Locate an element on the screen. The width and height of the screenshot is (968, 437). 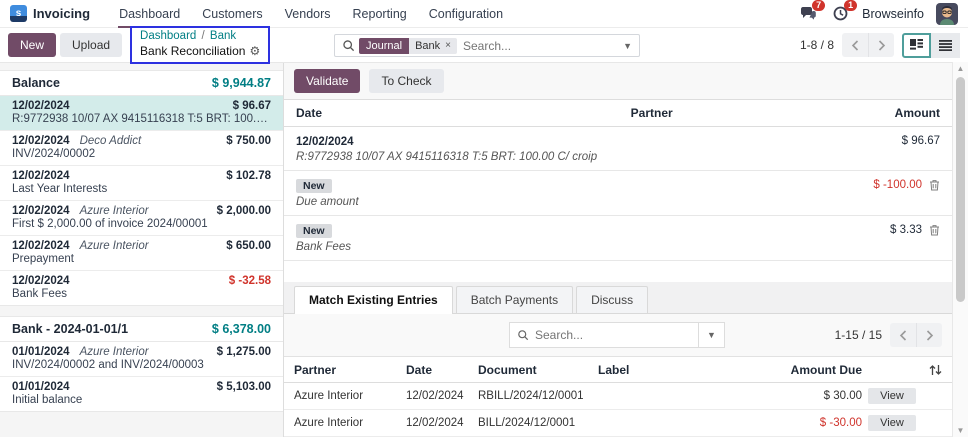
kanban-view-button is located at coordinates (916, 45).